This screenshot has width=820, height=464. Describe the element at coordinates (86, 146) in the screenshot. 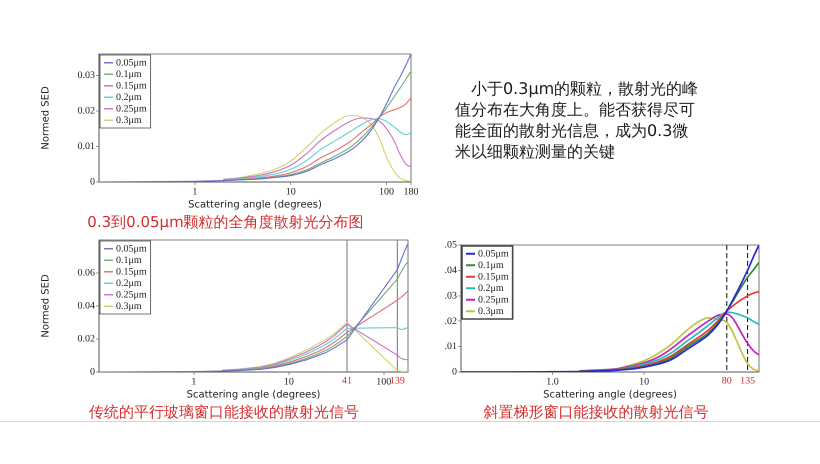

I see `y-tick-label: 0.01` at that location.